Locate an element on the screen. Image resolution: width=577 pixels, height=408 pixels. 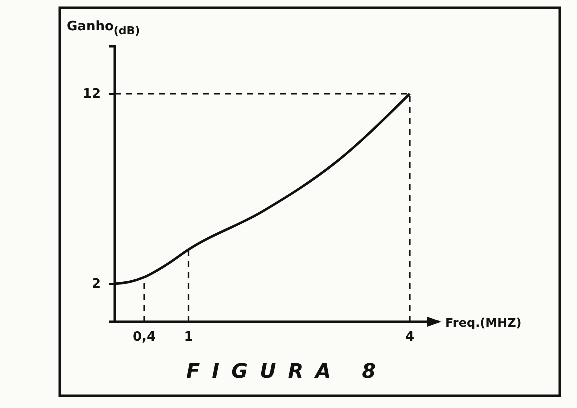
x-tick-label: 1 is located at coordinates (189, 338).